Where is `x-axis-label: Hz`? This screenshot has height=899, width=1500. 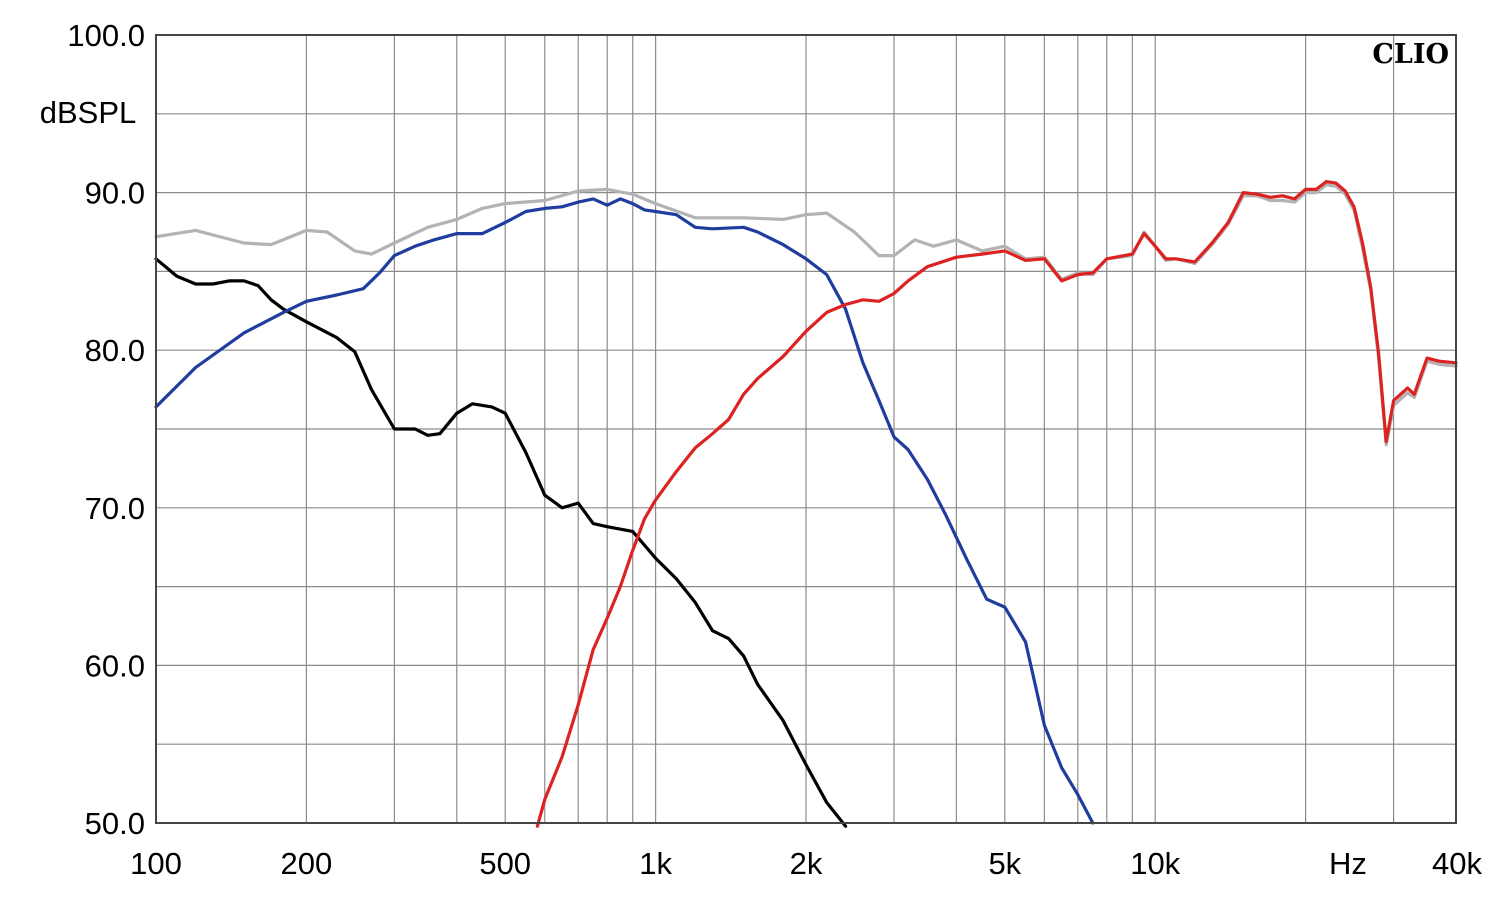
x-axis-label: Hz is located at coordinates (1348, 863).